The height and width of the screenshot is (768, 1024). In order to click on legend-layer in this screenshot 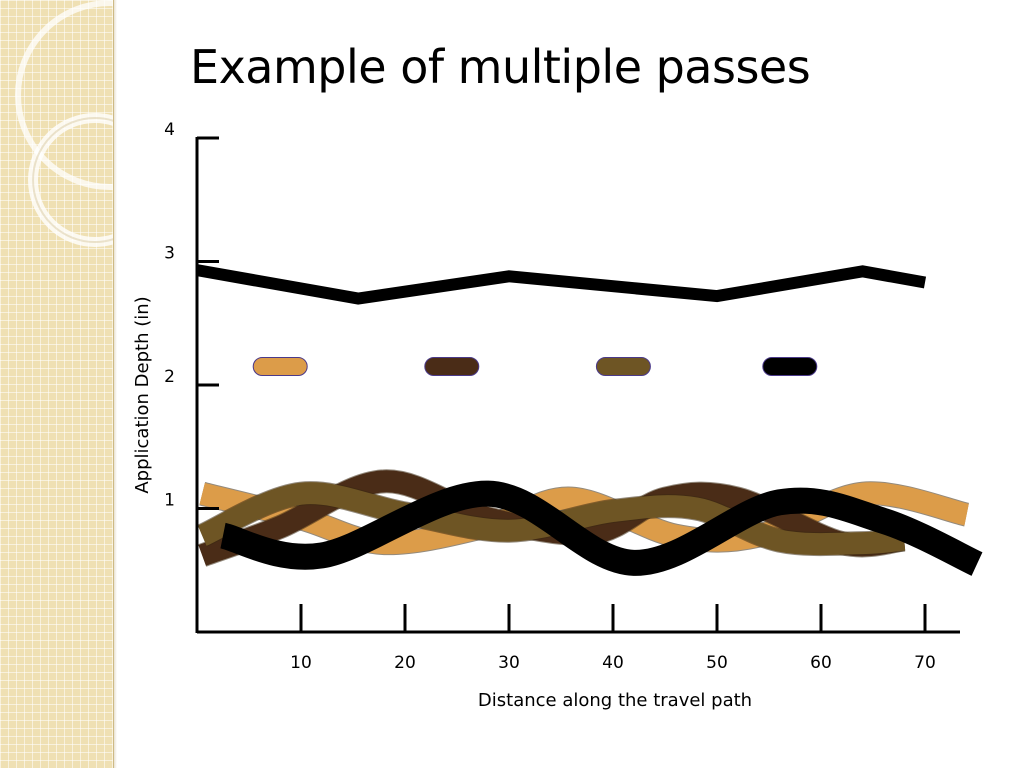, I will do `click(535, 366)`.